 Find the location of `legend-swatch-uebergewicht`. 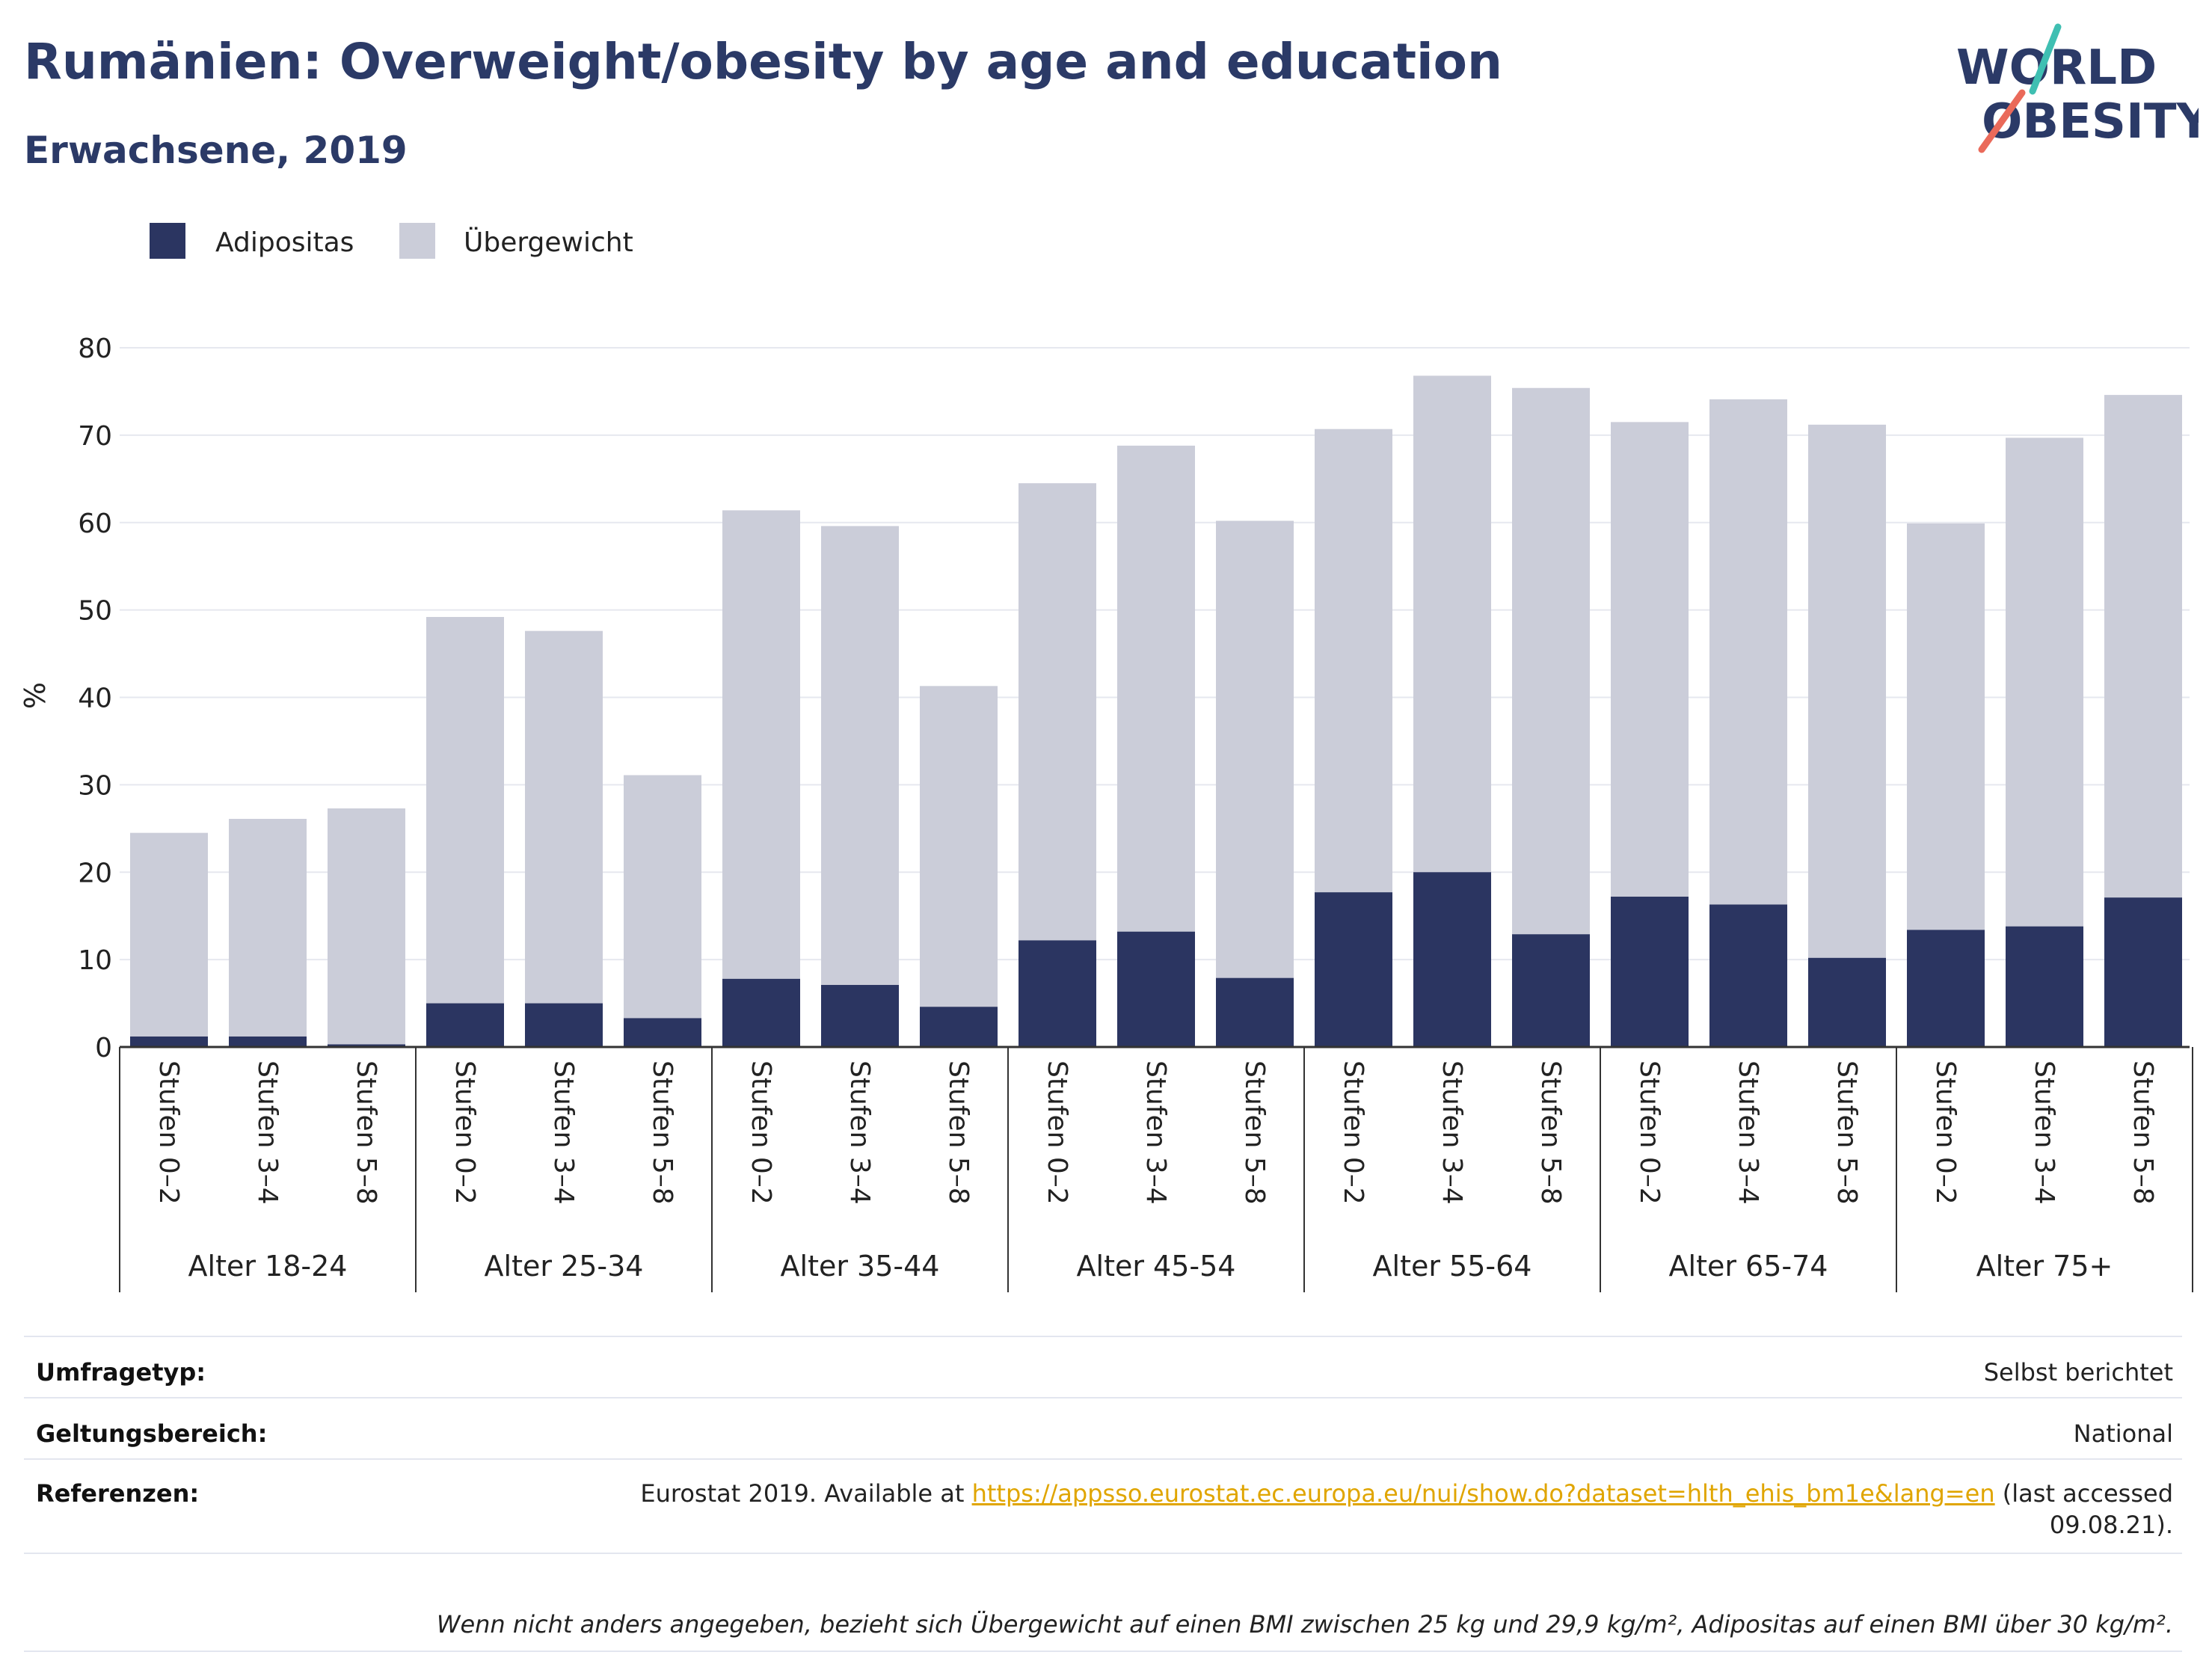

legend-swatch-uebergewicht is located at coordinates (417, 241).